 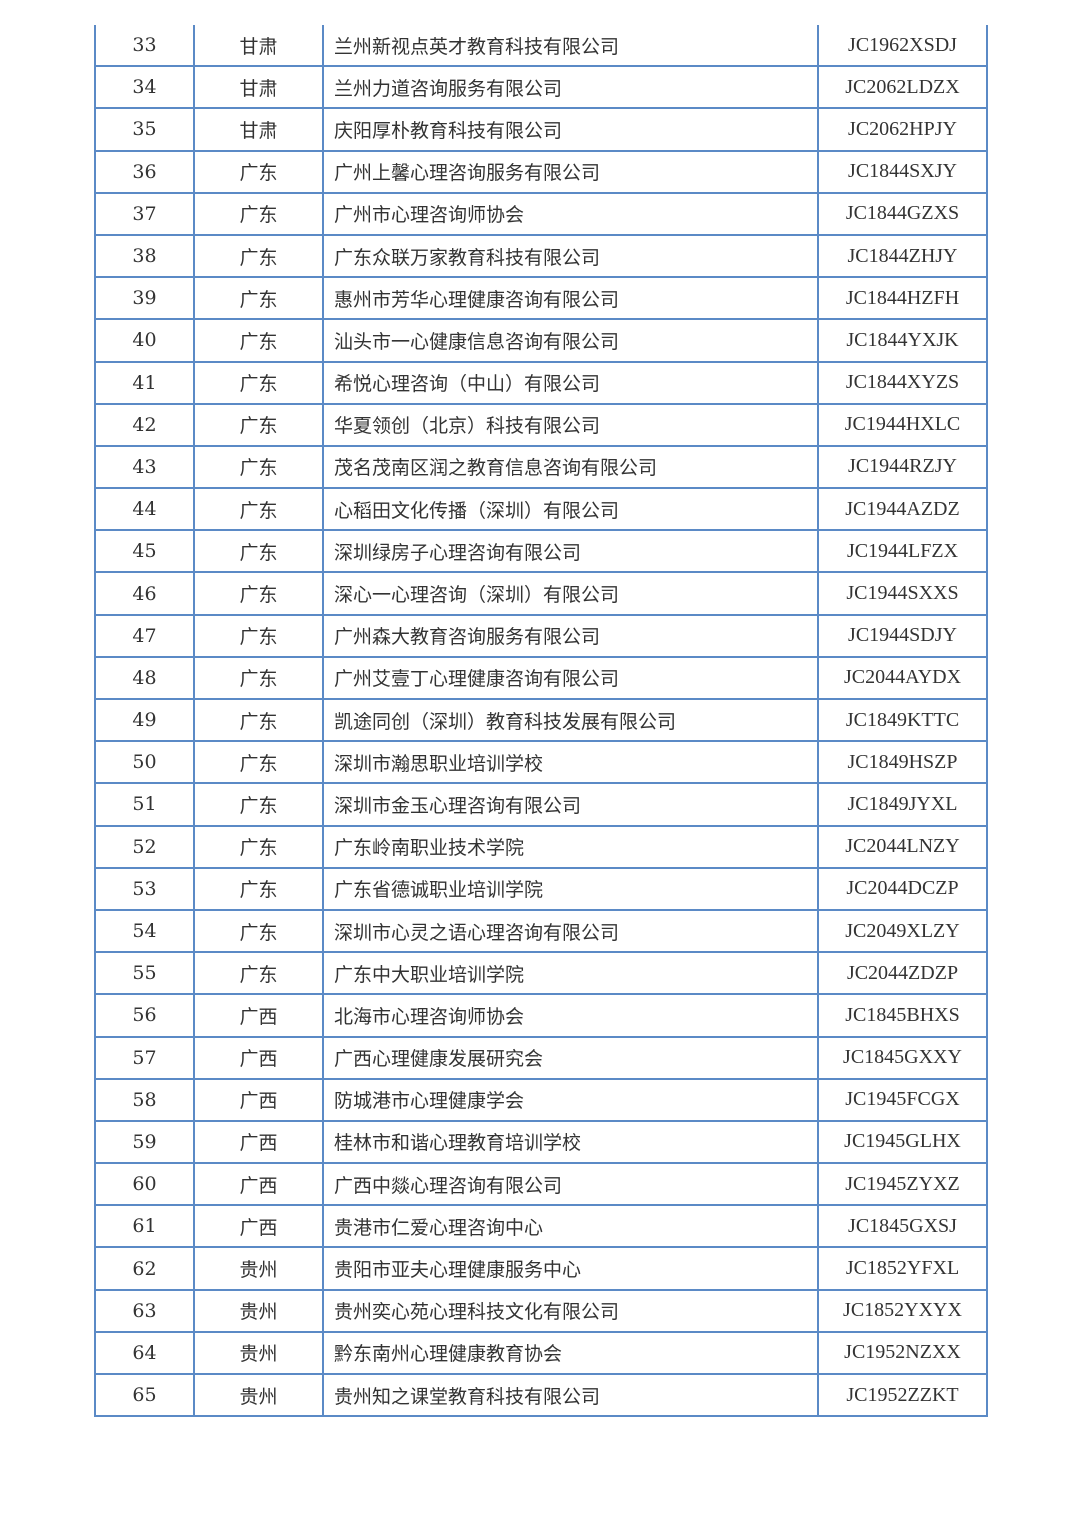 What do you see at coordinates (144, 129) in the screenshot?
I see `row-number-cell: 35` at bounding box center [144, 129].